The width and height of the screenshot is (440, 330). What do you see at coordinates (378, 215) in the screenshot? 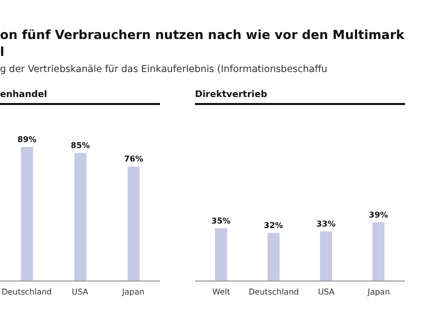
I see `data-label: 39%` at bounding box center [378, 215].